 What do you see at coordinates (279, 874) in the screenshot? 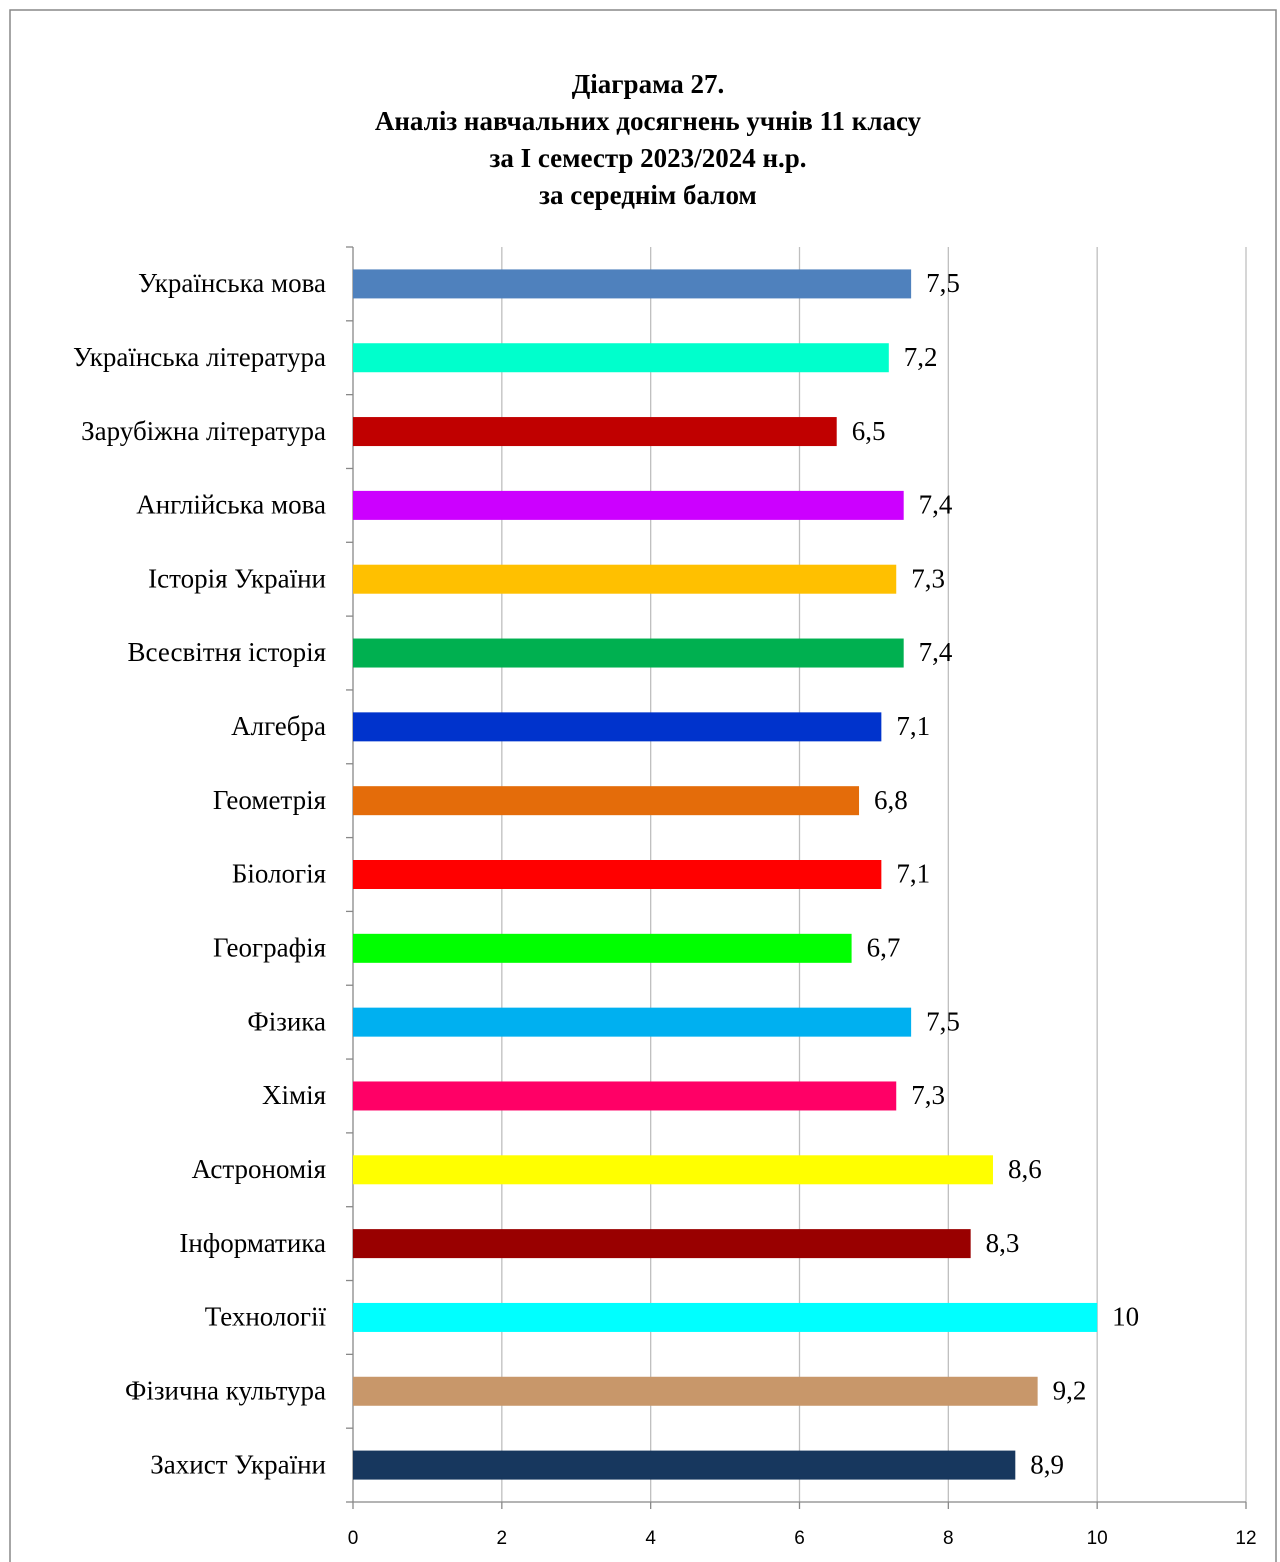
I see `y-tick-label: Біологія` at bounding box center [279, 874].